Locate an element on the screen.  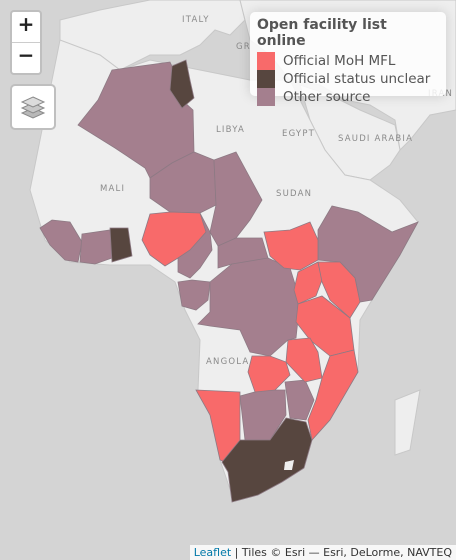
layers-icon is located at coordinates (33, 107).